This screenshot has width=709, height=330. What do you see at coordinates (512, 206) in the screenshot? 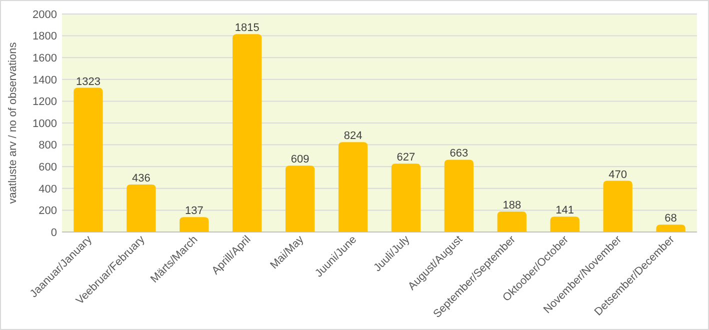
I see `data-label: 188` at bounding box center [512, 206].